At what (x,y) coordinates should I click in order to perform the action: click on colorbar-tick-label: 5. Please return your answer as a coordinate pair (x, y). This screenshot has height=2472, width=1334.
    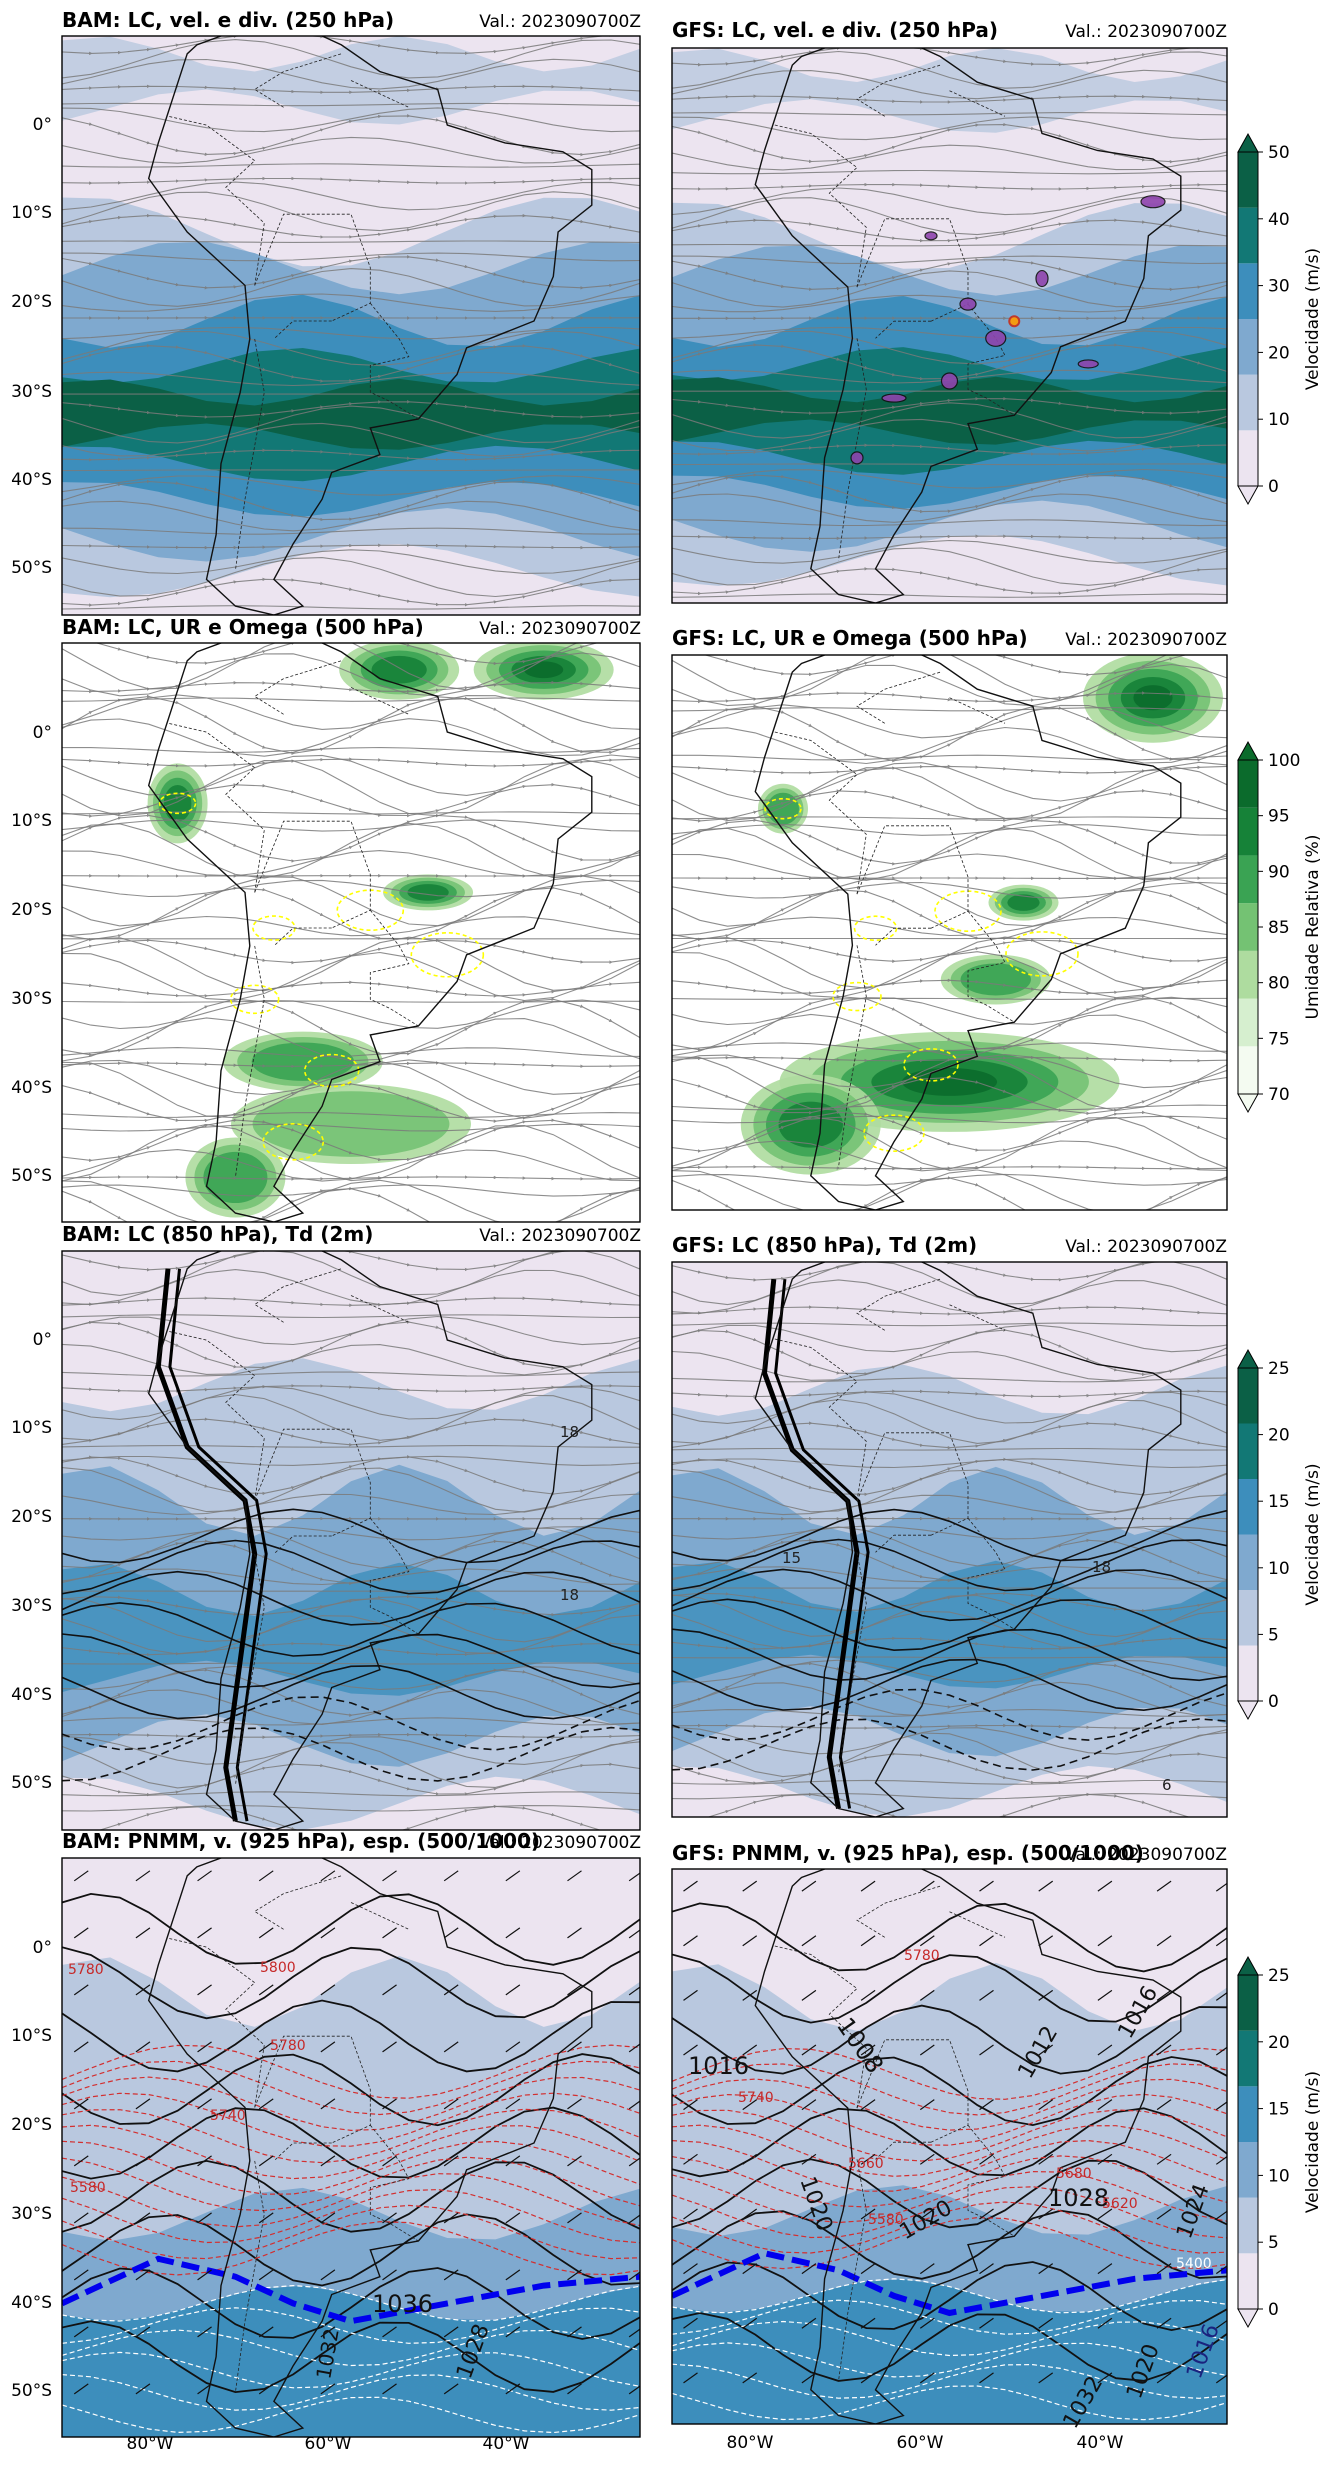
    Looking at the image, I should click on (1273, 2243).